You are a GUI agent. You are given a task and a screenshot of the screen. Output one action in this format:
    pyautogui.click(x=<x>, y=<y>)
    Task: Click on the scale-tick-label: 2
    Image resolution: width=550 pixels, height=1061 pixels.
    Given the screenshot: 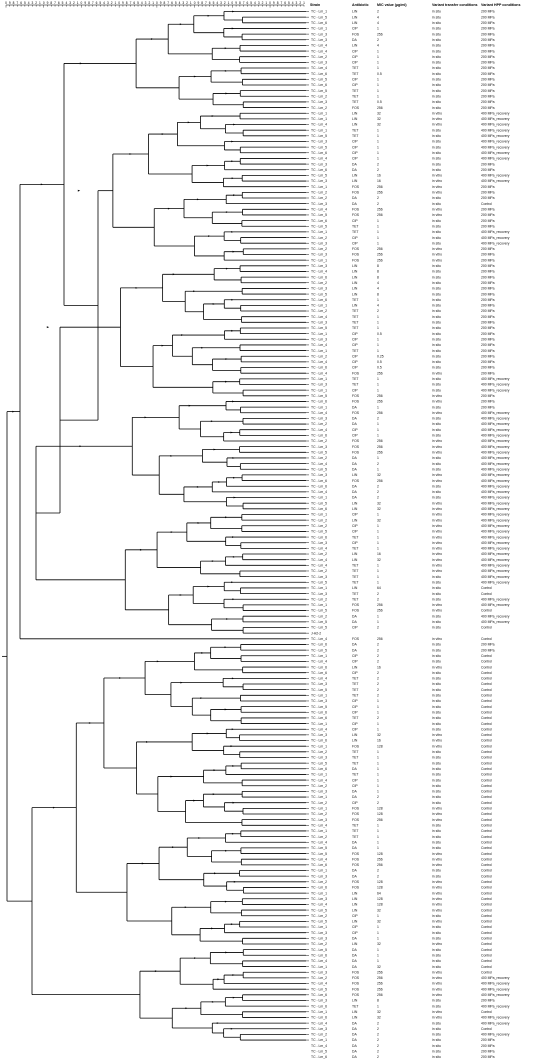 What is the action you would take?
    pyautogui.click(x=112, y=3)
    